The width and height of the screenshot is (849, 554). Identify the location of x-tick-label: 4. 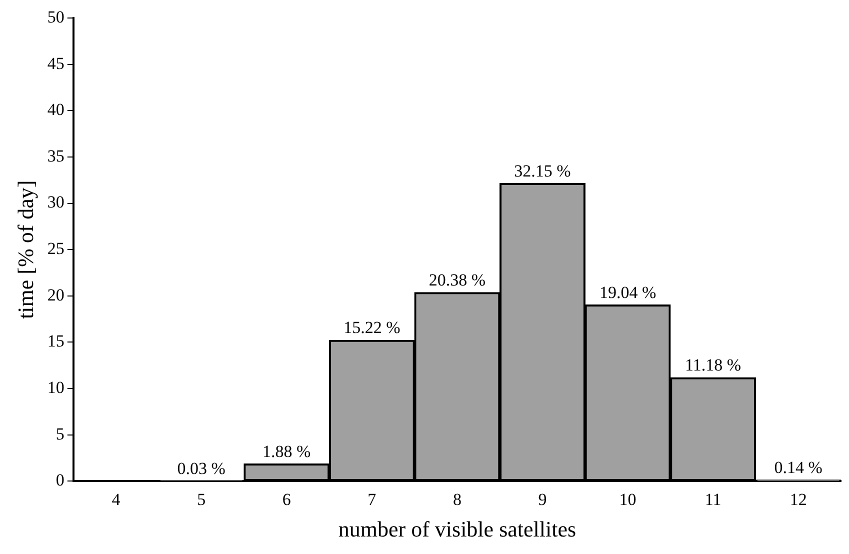
(116, 499).